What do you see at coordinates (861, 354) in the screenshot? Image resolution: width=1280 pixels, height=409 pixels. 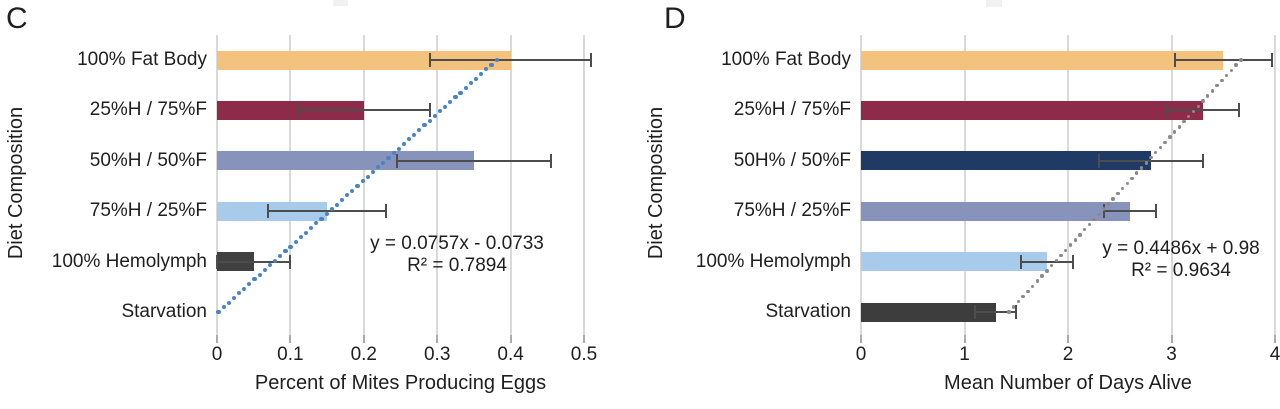 I see `x-tick-label: 0` at bounding box center [861, 354].